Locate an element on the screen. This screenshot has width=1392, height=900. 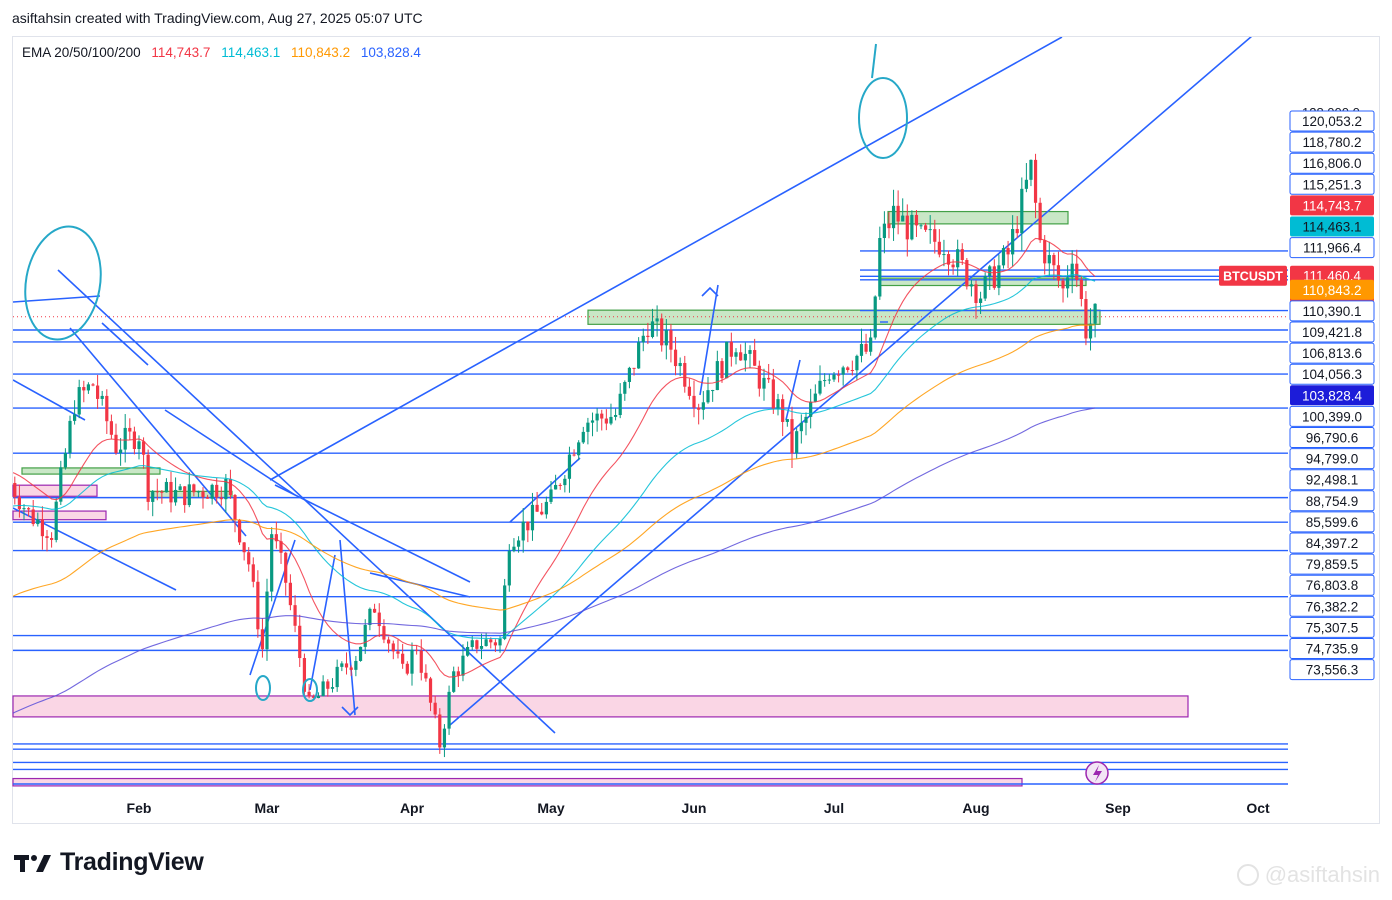
price-label-text: 94,799.0 is located at coordinates (1332, 459).